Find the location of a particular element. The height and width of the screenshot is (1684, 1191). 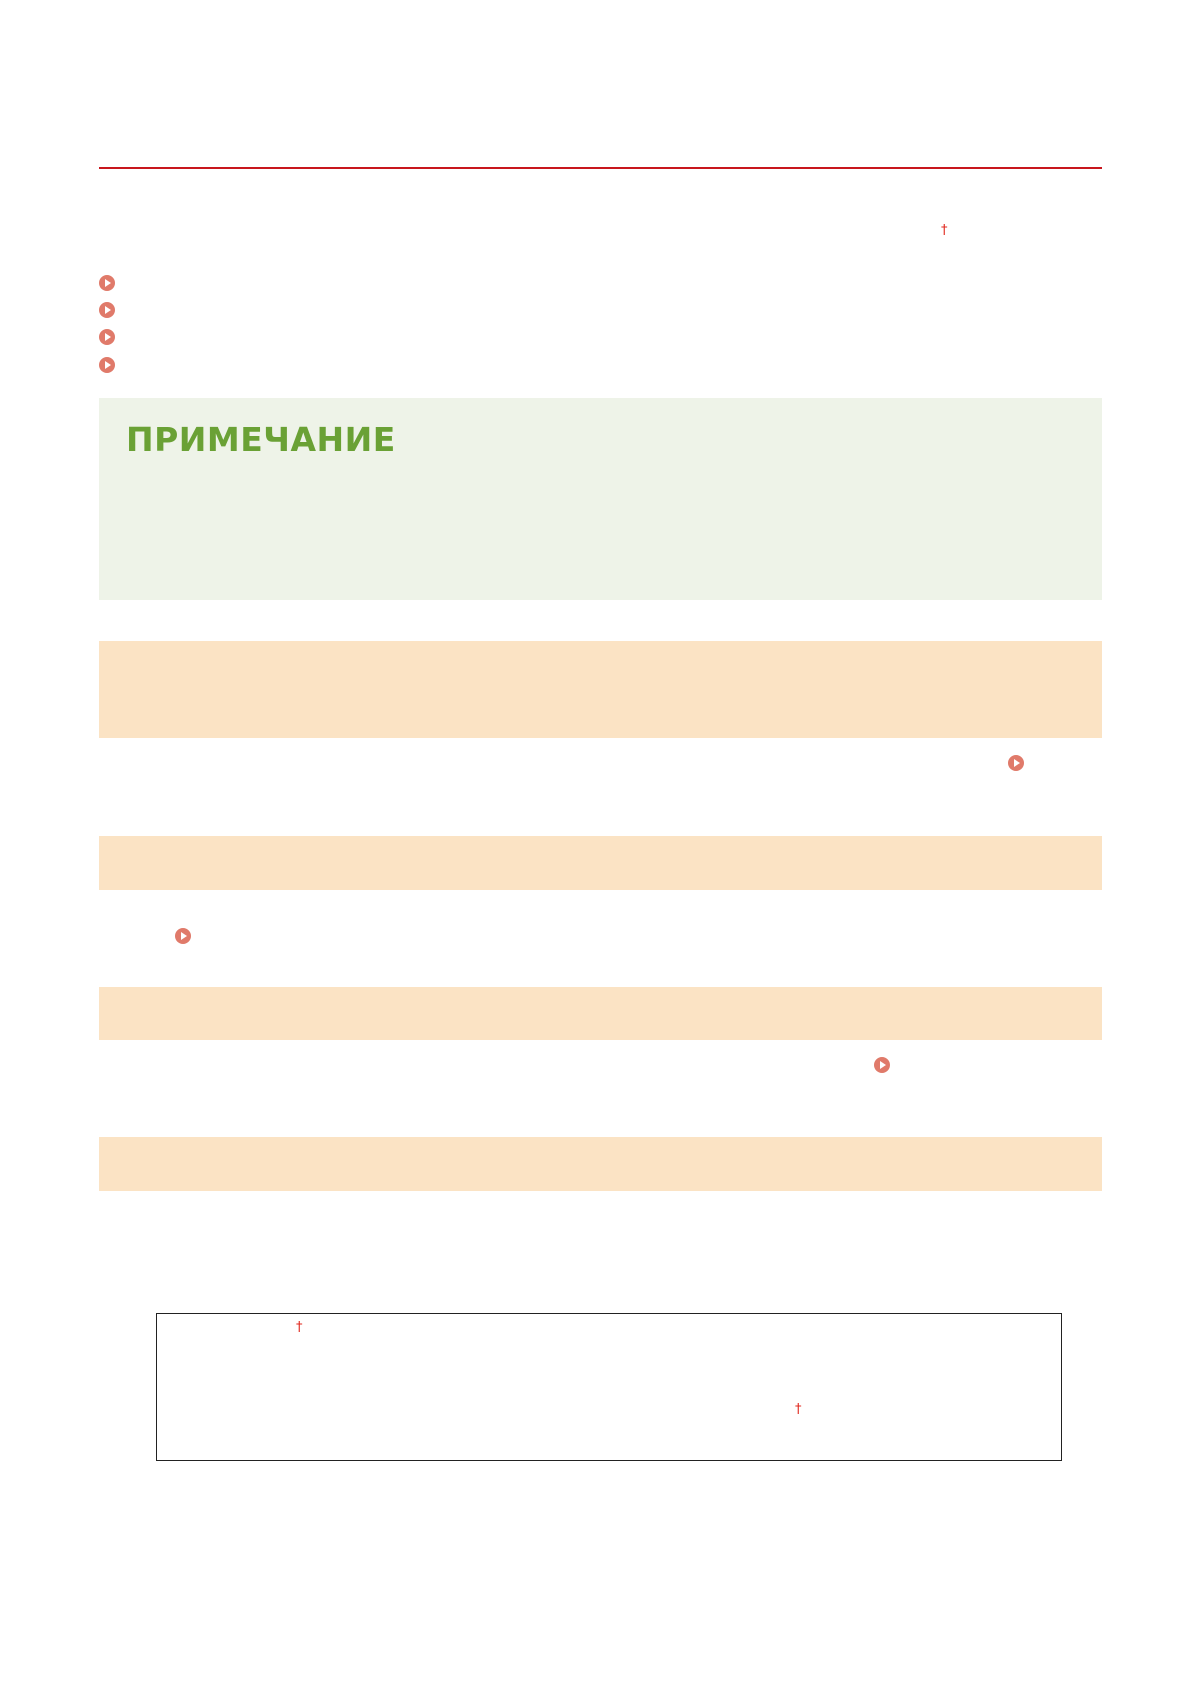

header-rule is located at coordinates (600, 168).